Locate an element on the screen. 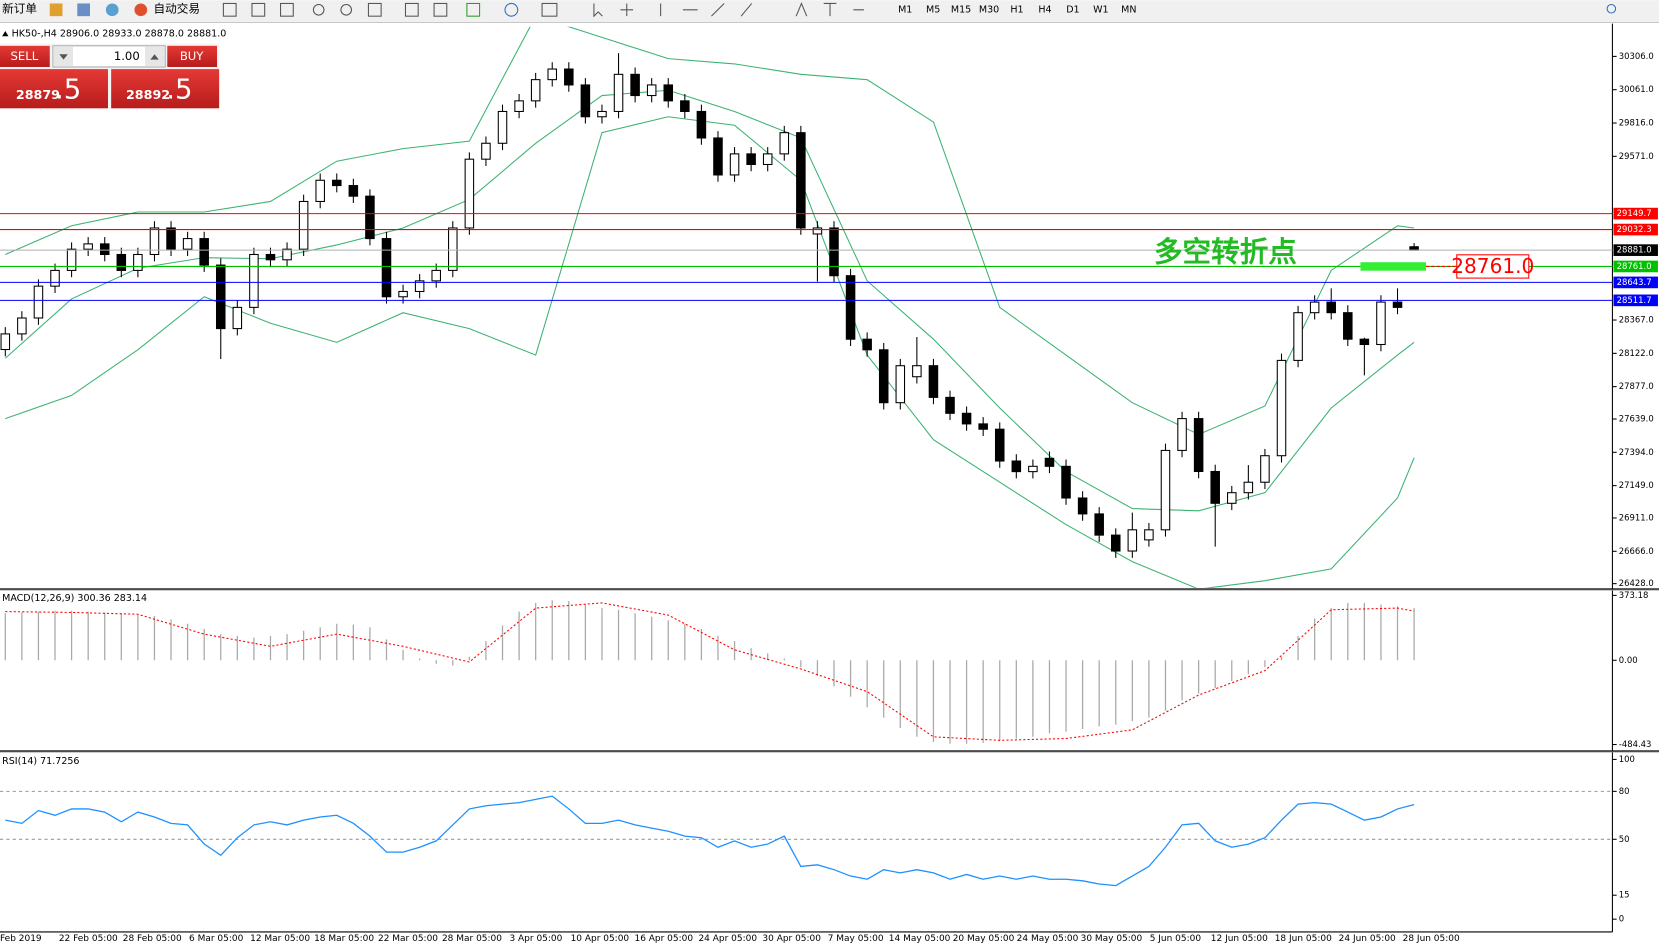 The height and width of the screenshot is (946, 1659). arrow-icon is located at coordinates (63, 57).